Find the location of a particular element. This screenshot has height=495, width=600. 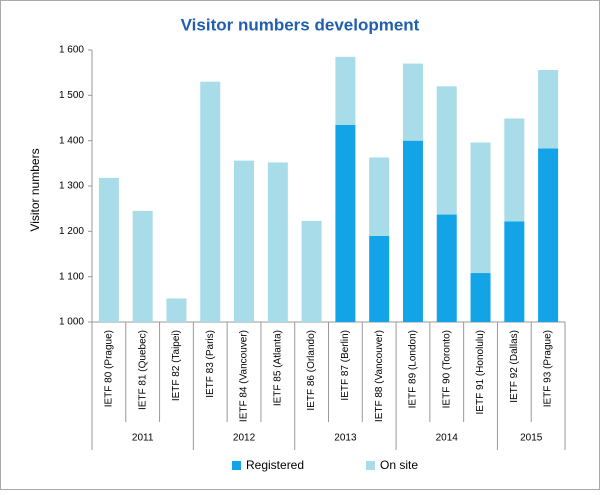

y-tick-label: 1 300 is located at coordinates (71, 186).